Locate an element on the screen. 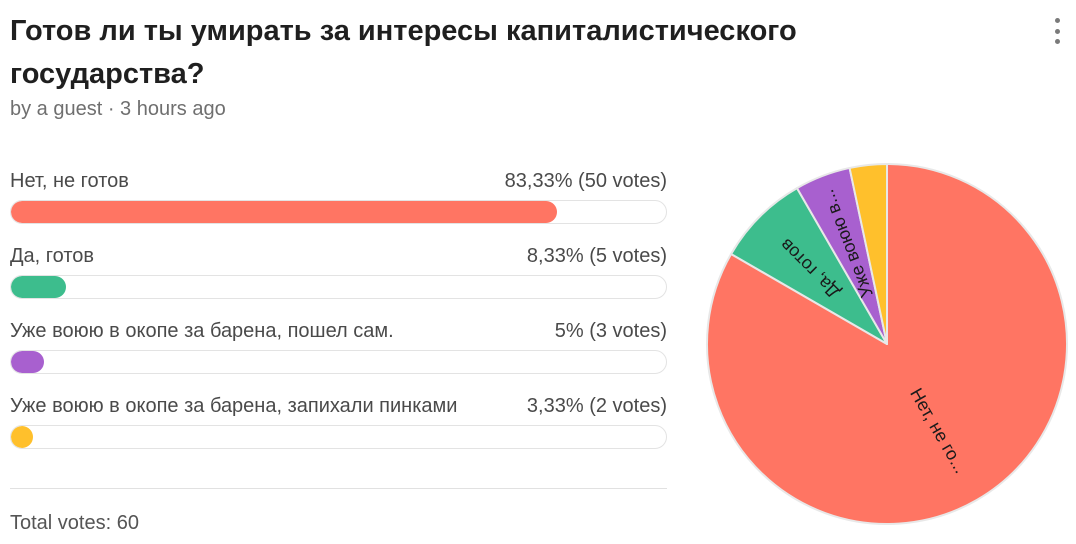  option-label: Уже воюю в окопе за барена, пошел сам. is located at coordinates (202, 331).